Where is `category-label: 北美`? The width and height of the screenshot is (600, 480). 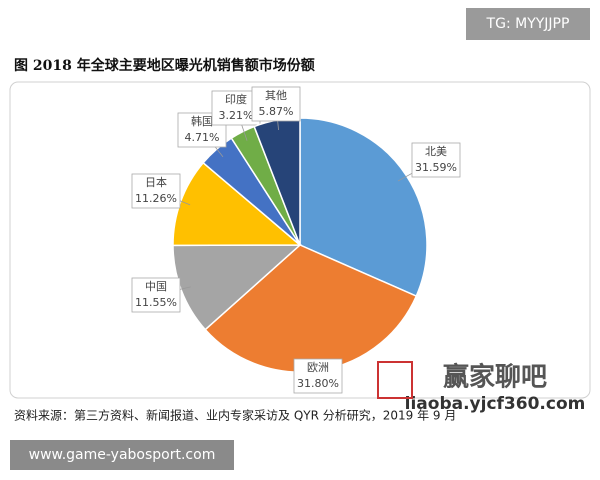 category-label: 北美 is located at coordinates (436, 151).